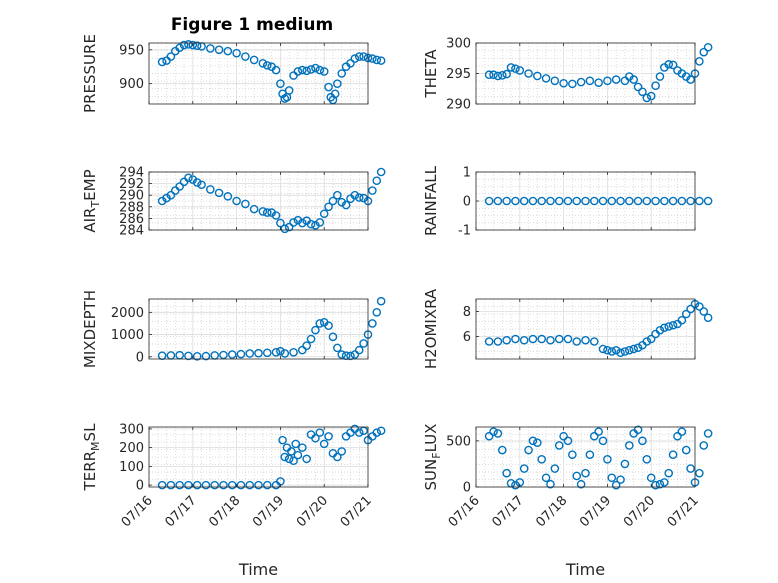  What do you see at coordinates (131, 196) in the screenshot?
I see `y-tick-label: 290` at bounding box center [131, 196].